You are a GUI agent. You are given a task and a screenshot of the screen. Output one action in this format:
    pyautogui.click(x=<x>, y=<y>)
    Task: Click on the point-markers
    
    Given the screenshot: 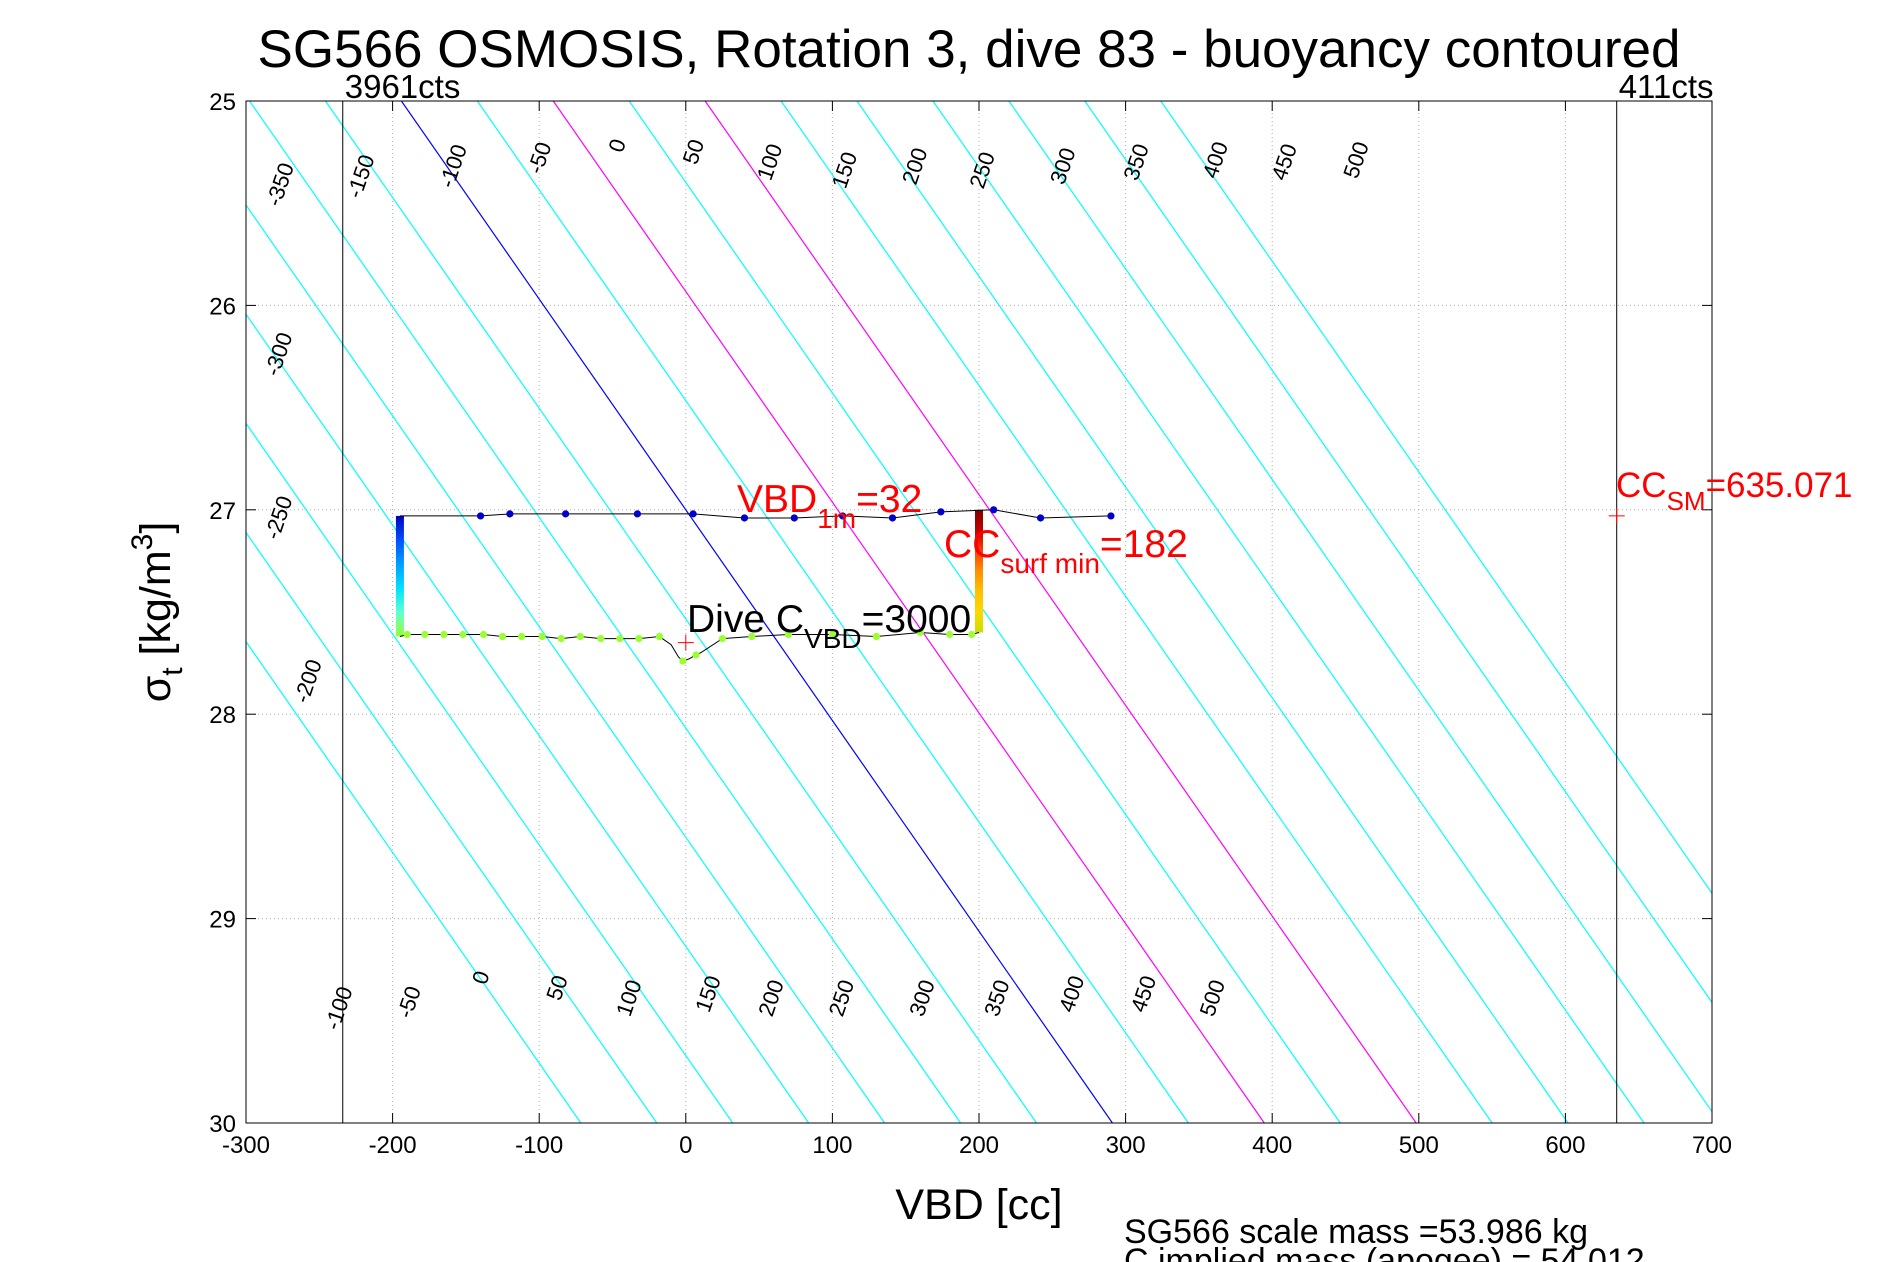 What is the action you would take?
    pyautogui.click(x=1151, y=579)
    